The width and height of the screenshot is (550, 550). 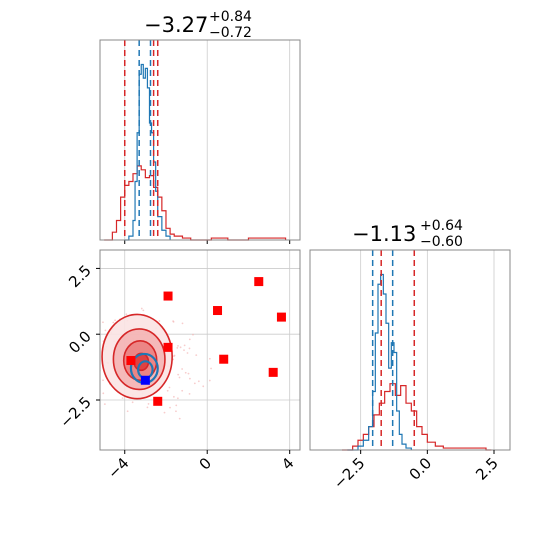 I want to click on param2-lower-error: −0.60, so click(x=441, y=242).